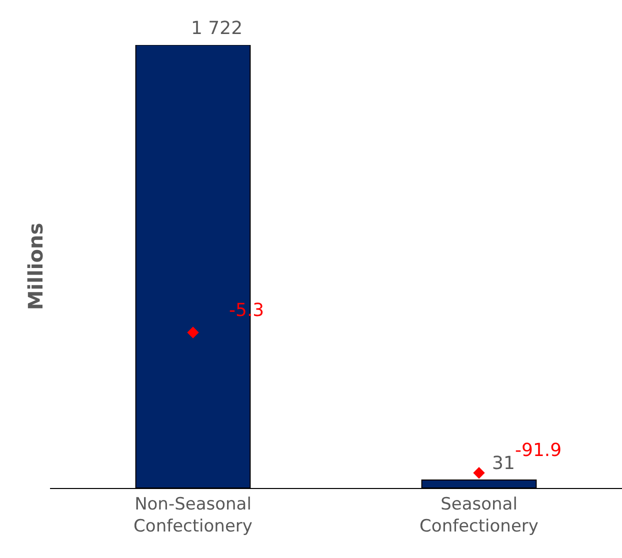 The height and width of the screenshot is (558, 622). I want to click on data-label: 1 722, so click(217, 28).